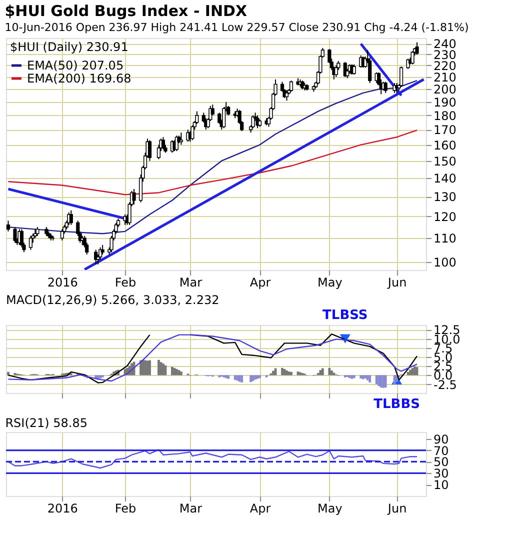 This screenshot has height=540, width=520. I want to click on y-tick-label: 130, so click(445, 197).